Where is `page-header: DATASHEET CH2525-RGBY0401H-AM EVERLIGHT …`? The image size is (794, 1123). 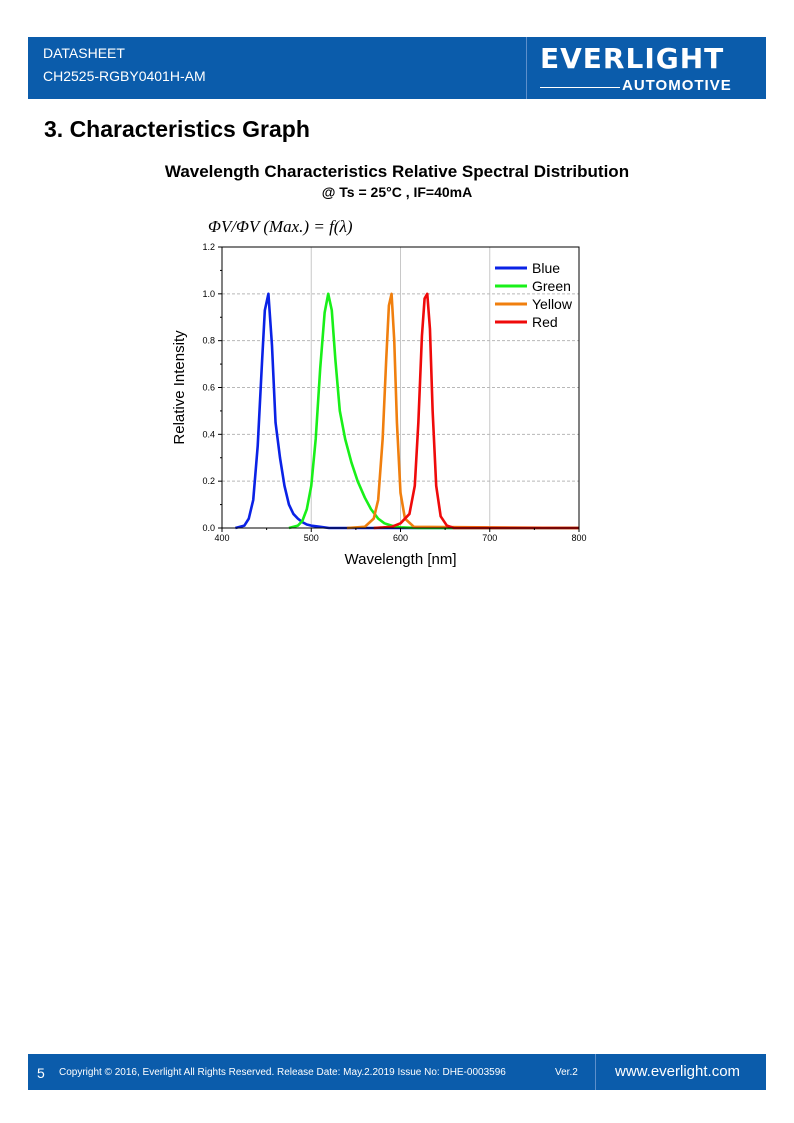
page-header: DATASHEET CH2525-RGBY0401H-AM EVERLIGHT … is located at coordinates (397, 68).